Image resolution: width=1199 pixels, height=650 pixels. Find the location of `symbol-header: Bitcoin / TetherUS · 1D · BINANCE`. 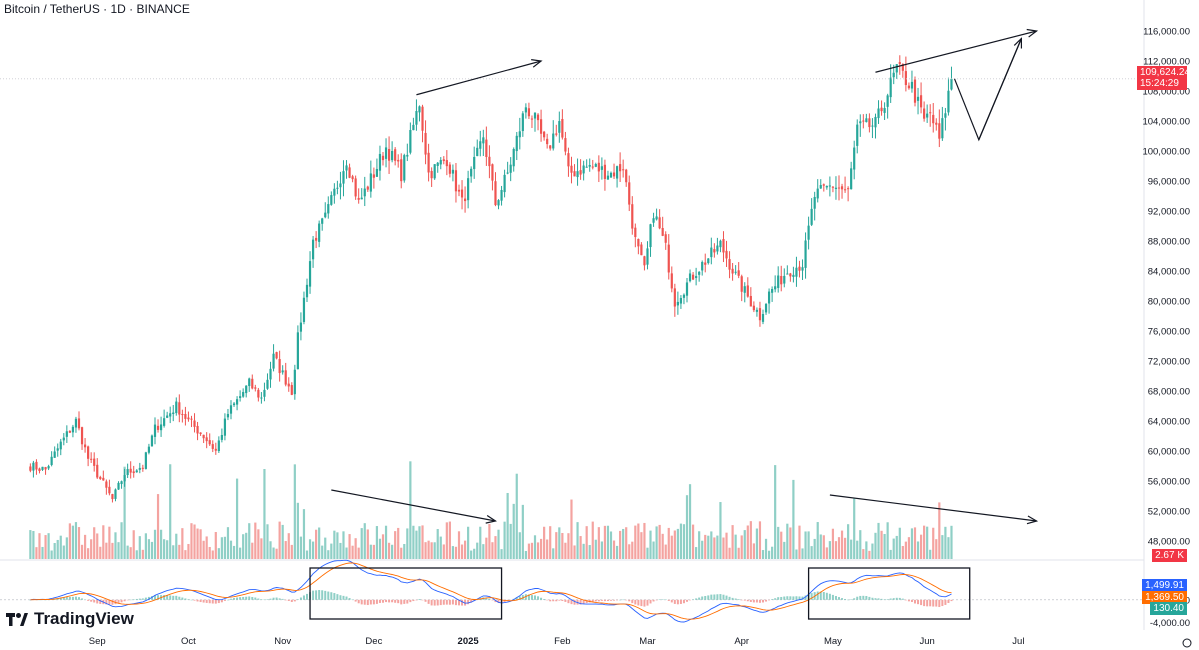

symbol-header: Bitcoin / TetherUS · 1D · BINANCE is located at coordinates (97, 9).